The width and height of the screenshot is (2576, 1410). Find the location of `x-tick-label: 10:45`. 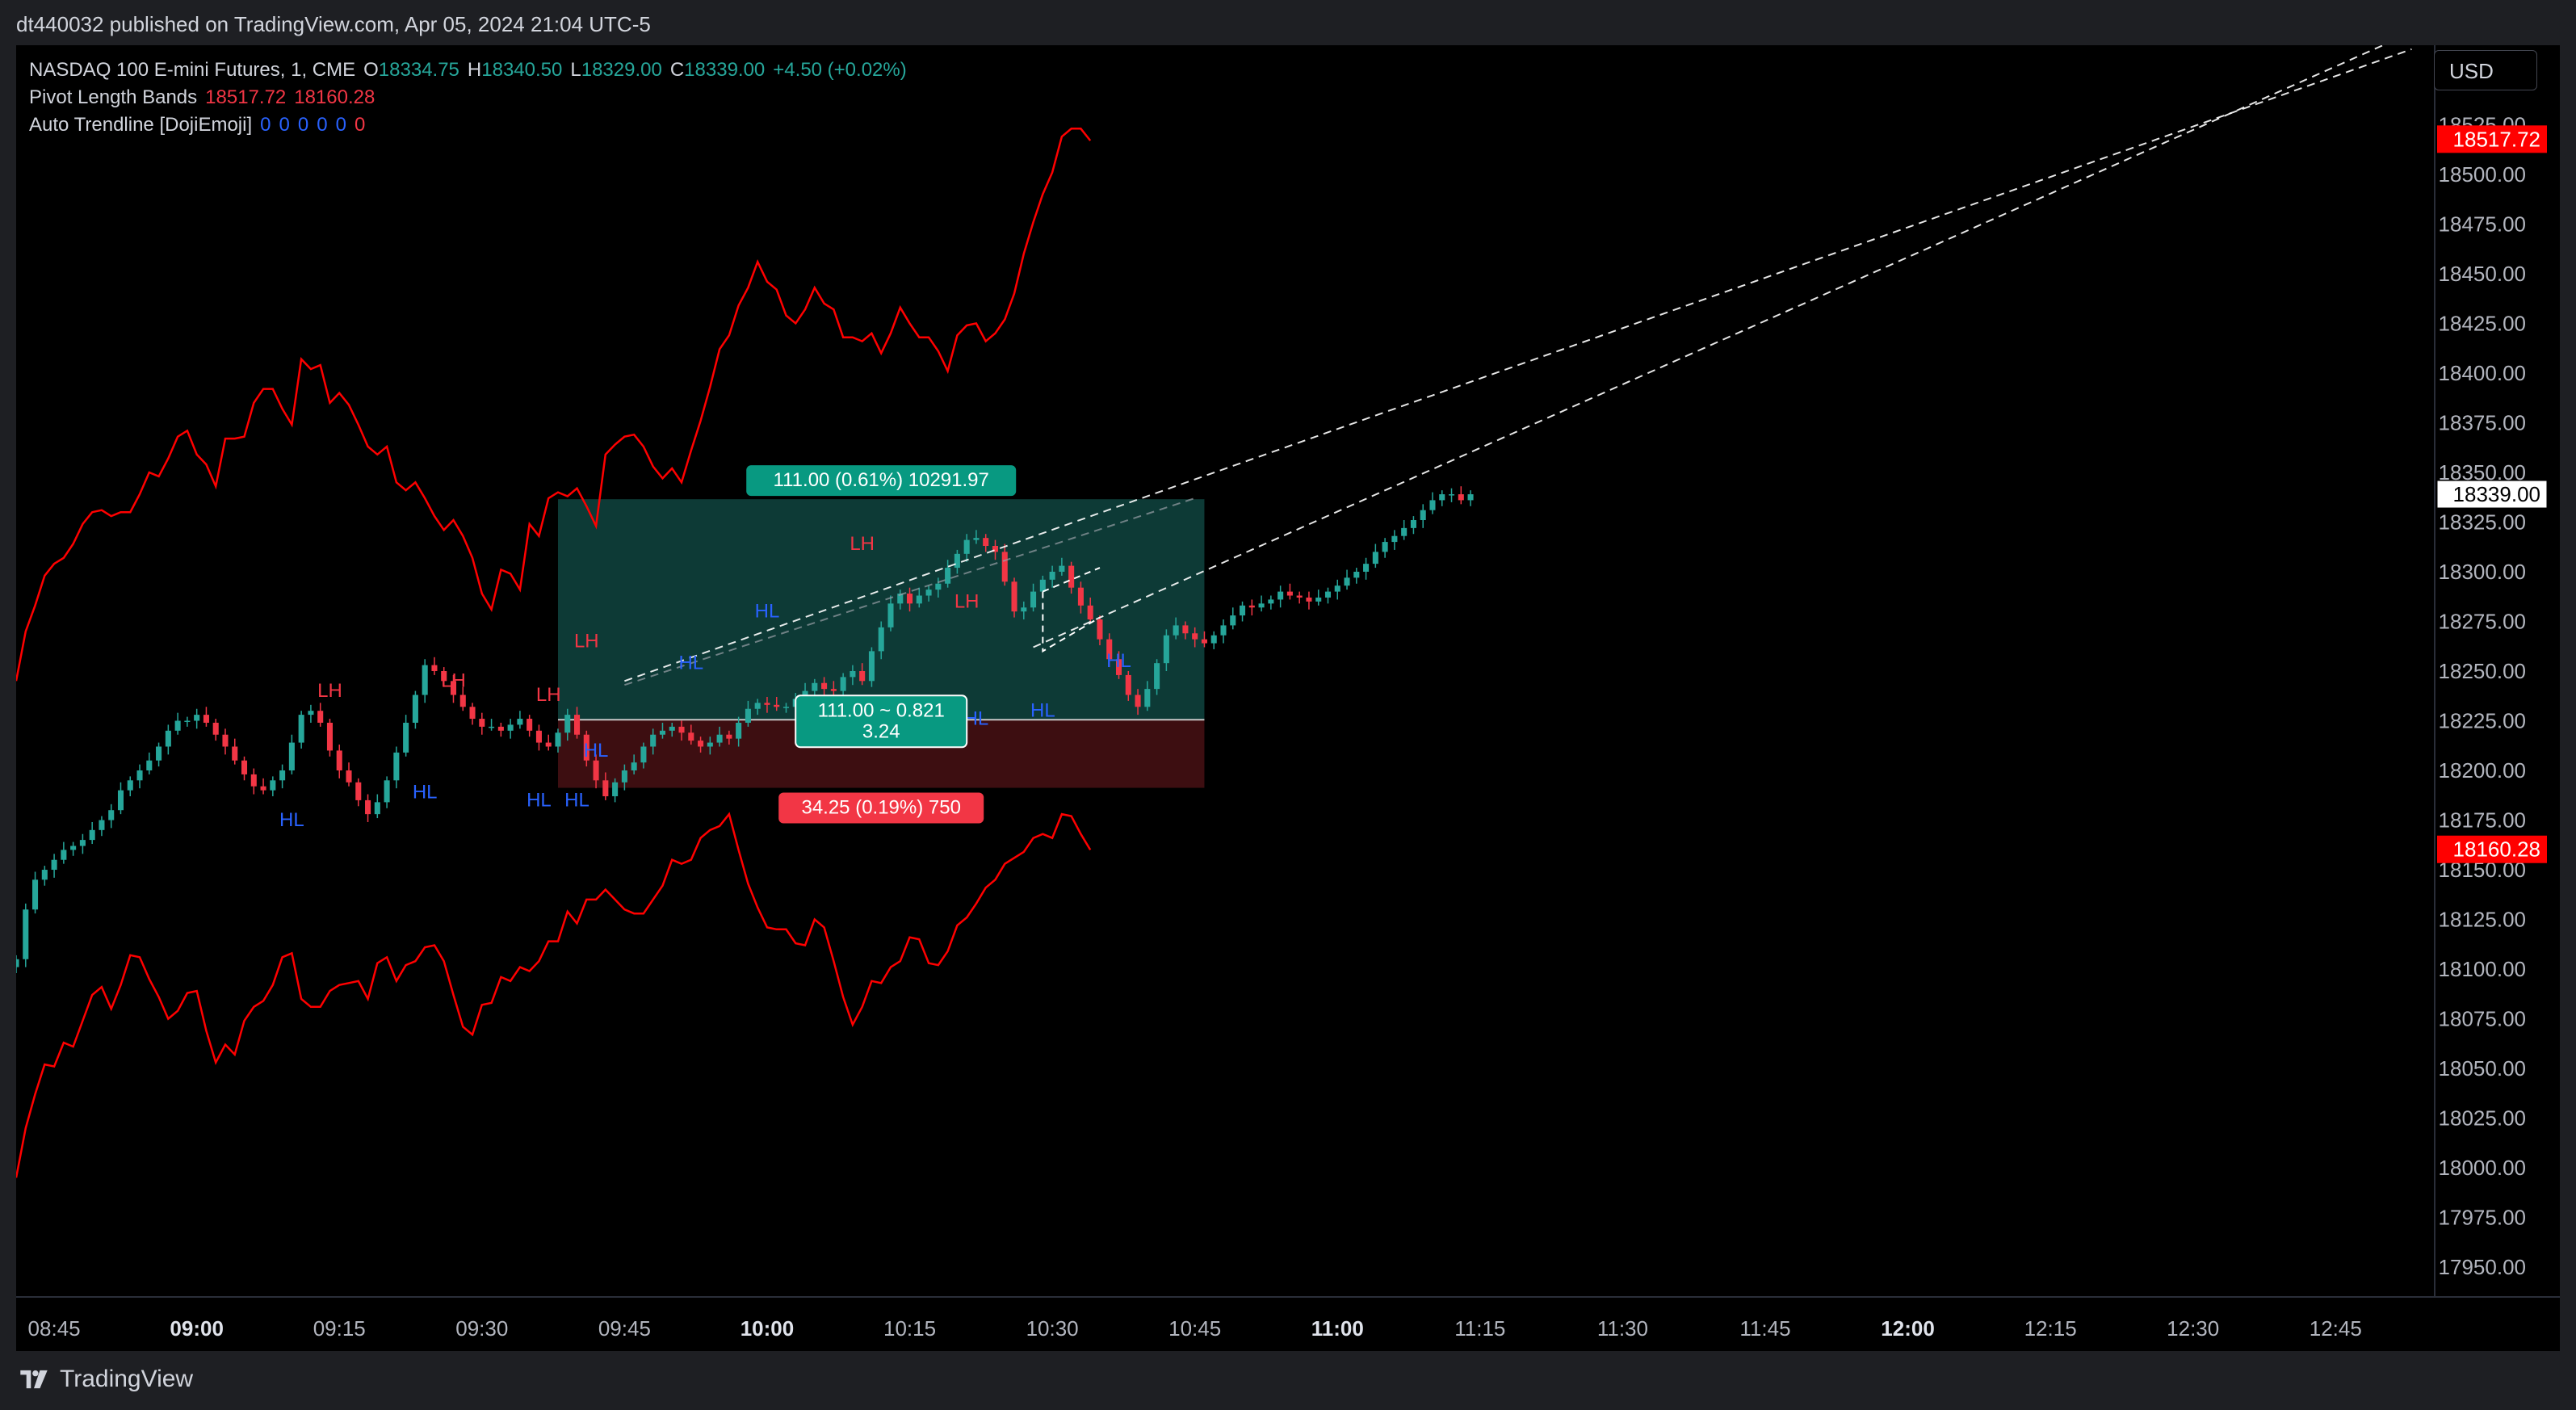

x-tick-label: 10:45 is located at coordinates (1194, 1328).